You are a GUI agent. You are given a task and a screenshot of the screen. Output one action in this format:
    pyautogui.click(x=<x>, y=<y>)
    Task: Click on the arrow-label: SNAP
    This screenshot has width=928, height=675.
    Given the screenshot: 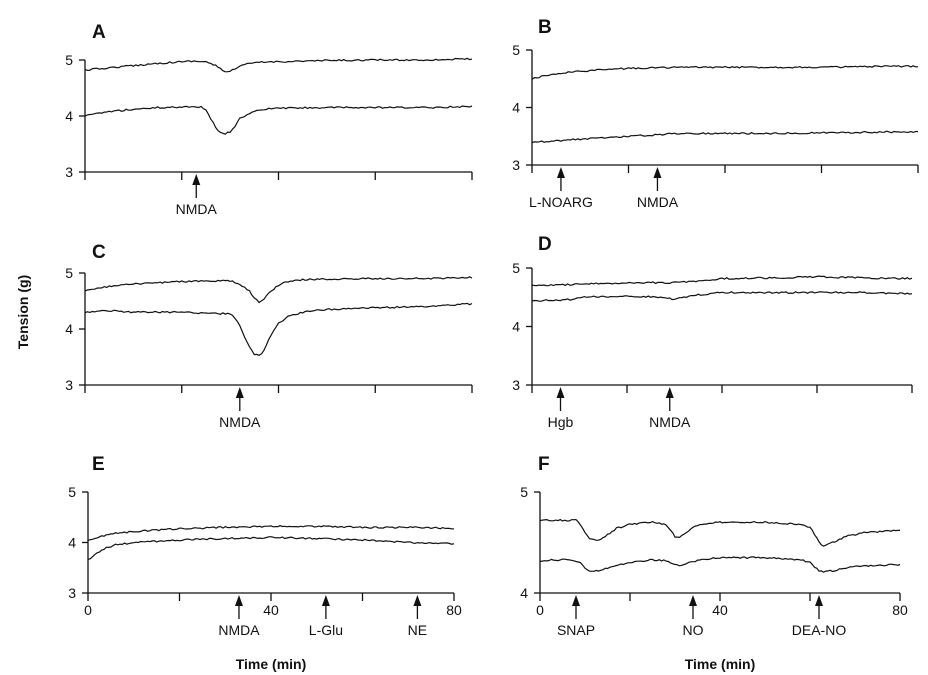 What is the action you would take?
    pyautogui.click(x=576, y=630)
    